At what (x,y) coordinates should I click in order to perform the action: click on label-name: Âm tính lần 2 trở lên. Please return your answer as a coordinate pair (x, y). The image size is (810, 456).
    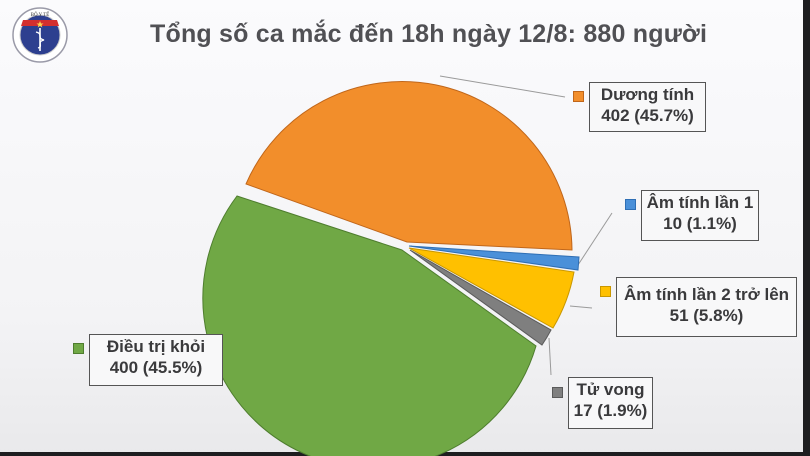
    Looking at the image, I should click on (706, 294).